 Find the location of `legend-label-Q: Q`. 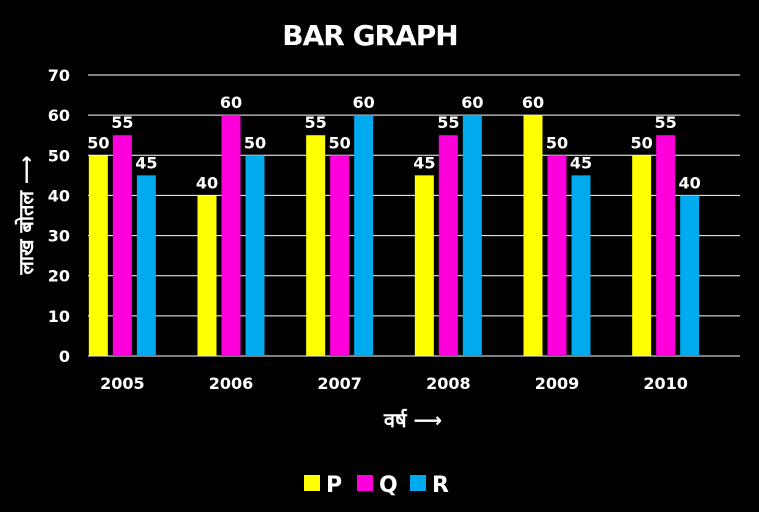

legend-label-Q: Q is located at coordinates (388, 485).